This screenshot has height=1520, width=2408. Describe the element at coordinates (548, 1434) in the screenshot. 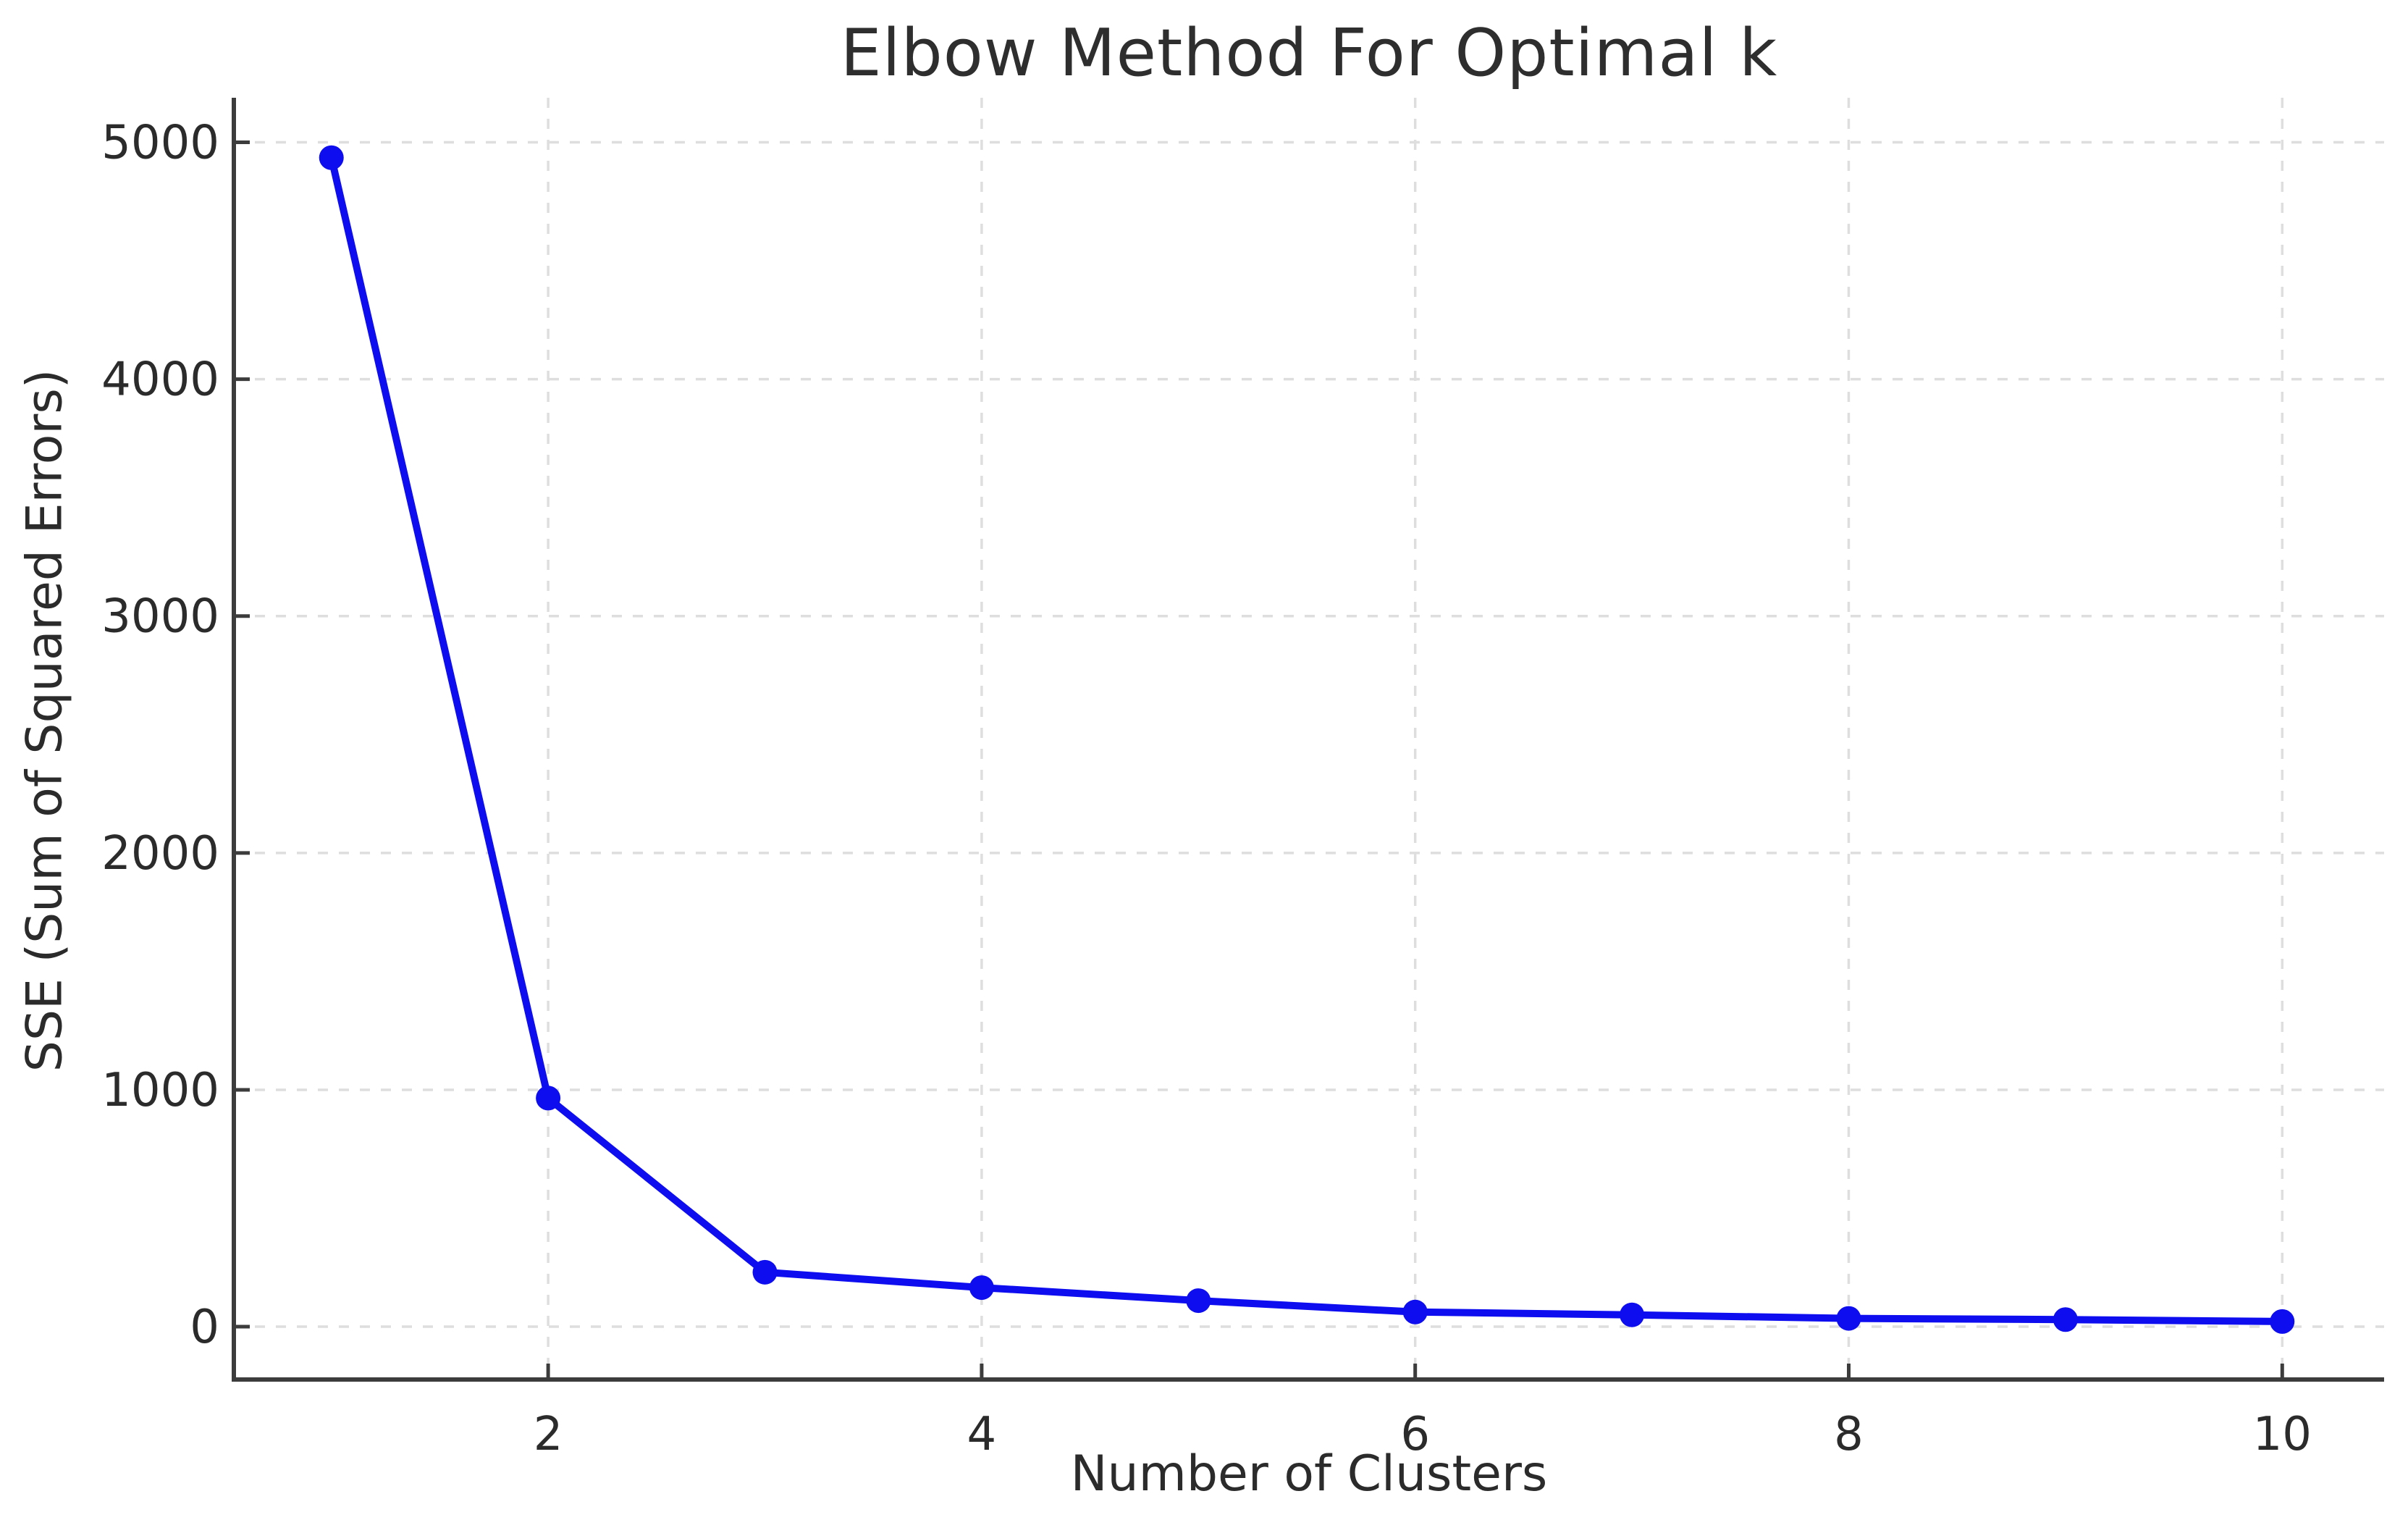

I see `x-tick-label-2: 2` at that location.